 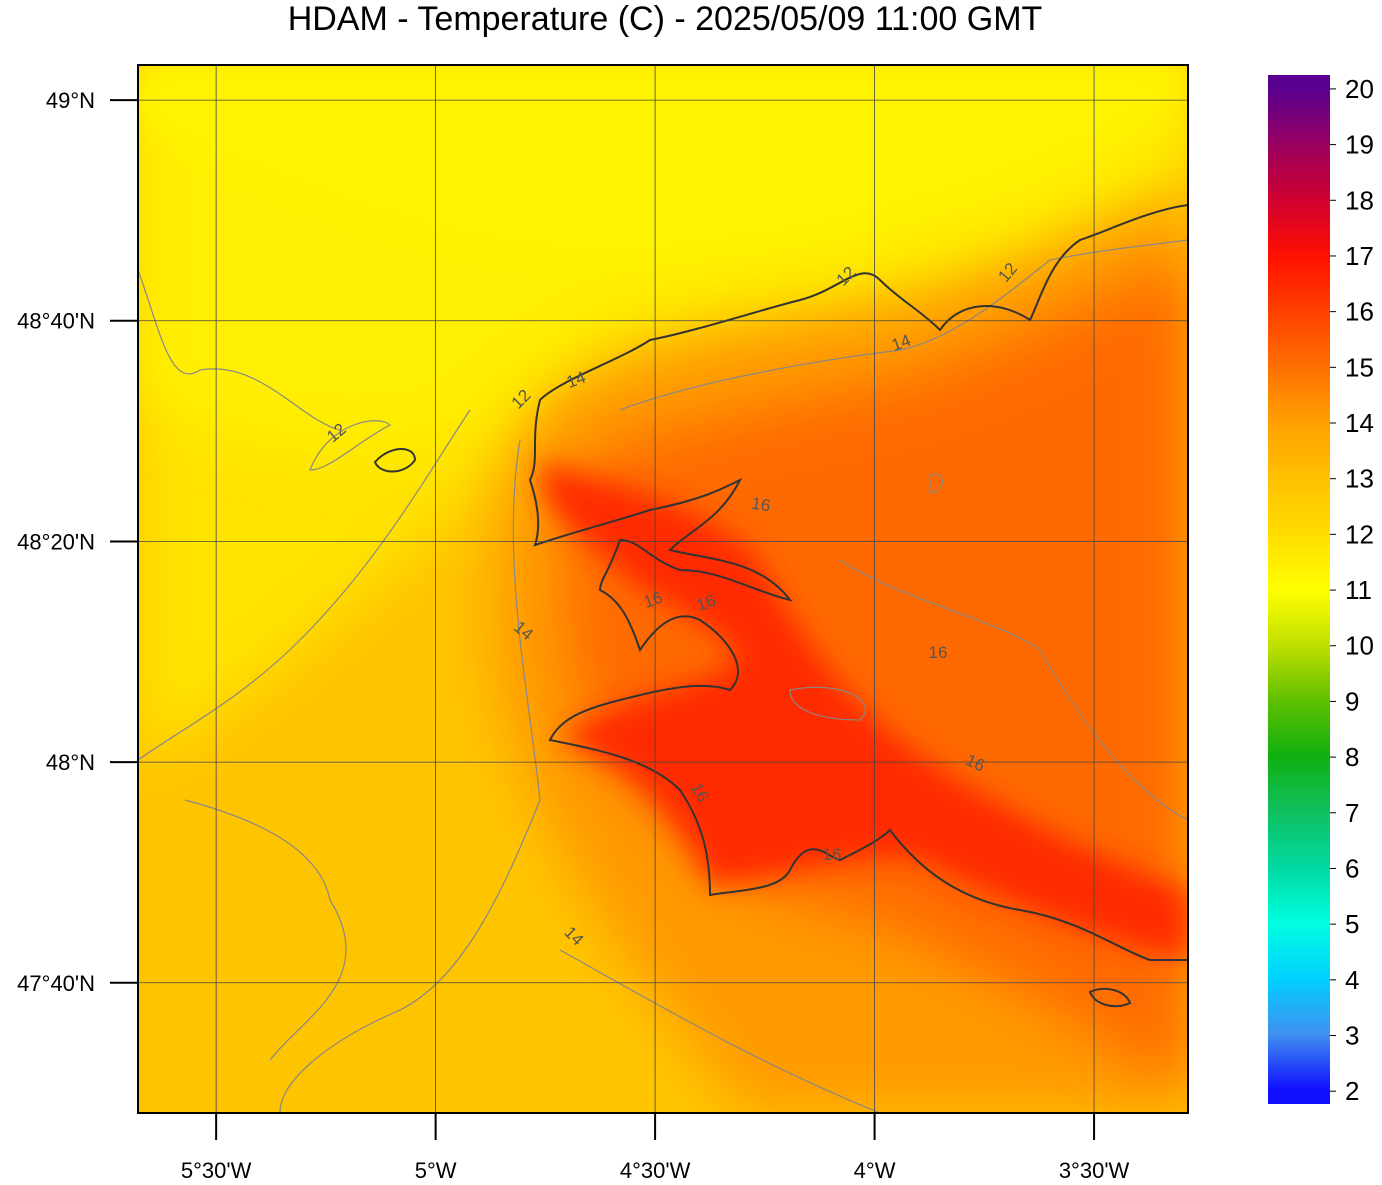 I want to click on colorbar-tick-label: 15, so click(x=1359, y=367).